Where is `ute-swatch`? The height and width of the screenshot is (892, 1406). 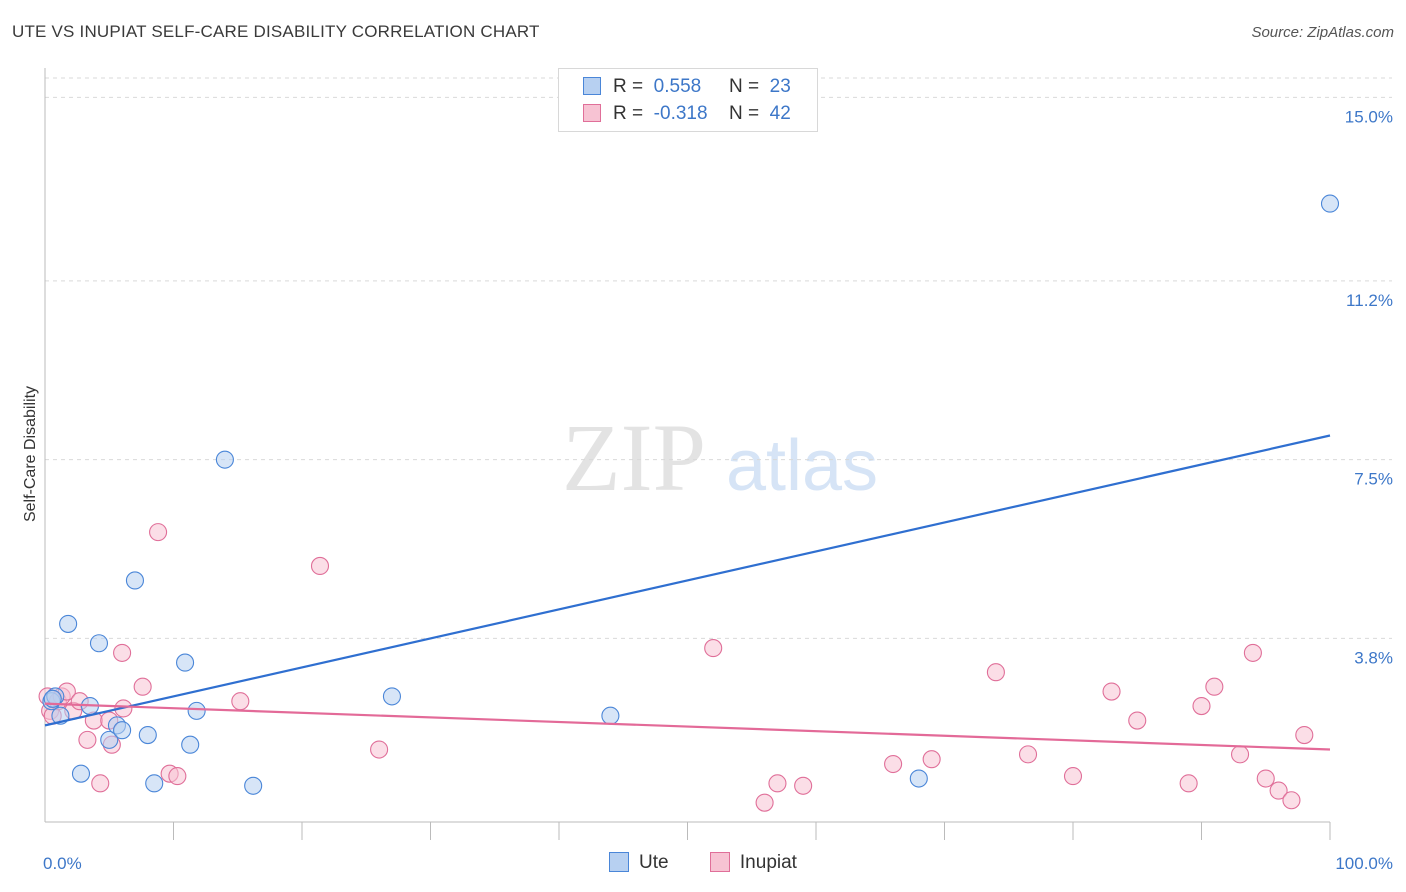 ute-swatch is located at coordinates (592, 86).